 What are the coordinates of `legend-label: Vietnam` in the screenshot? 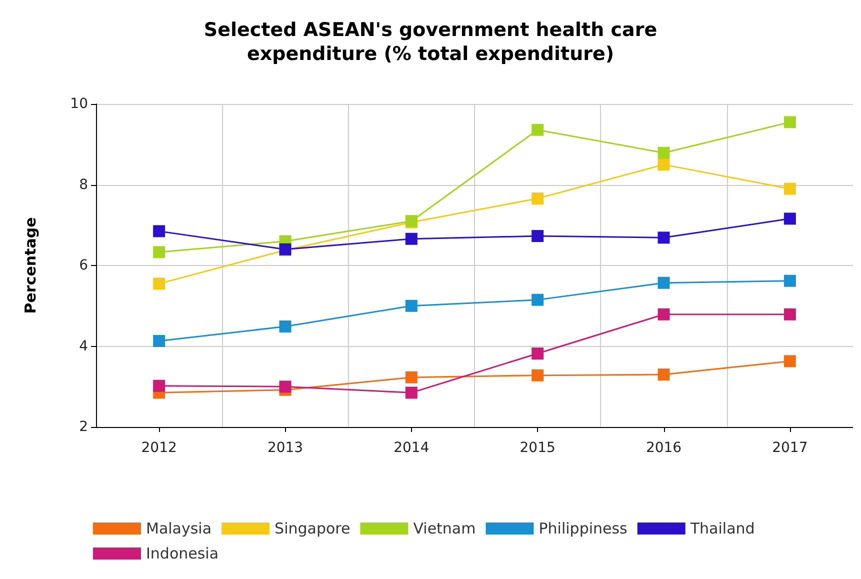 It's located at (444, 529).